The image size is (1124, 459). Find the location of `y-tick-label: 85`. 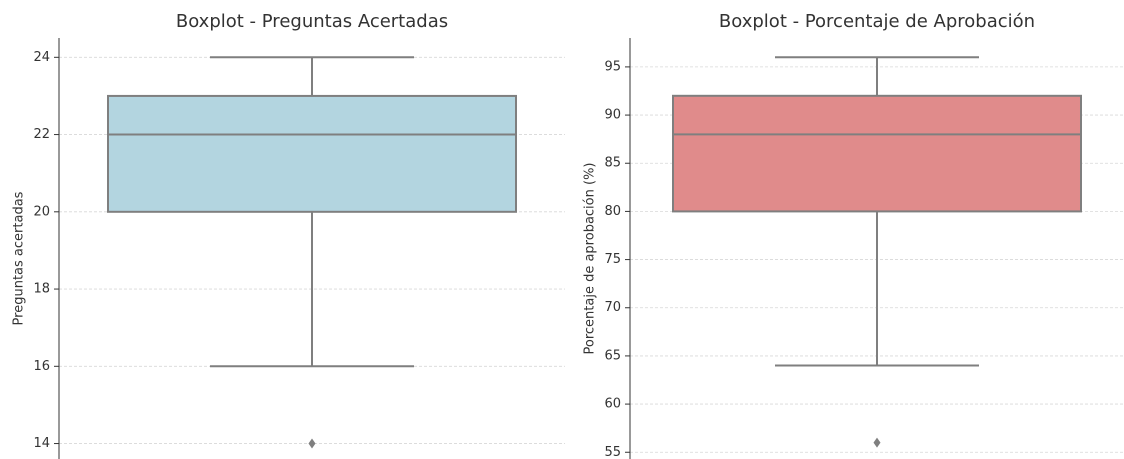

y-tick-label: 85 is located at coordinates (612, 163).